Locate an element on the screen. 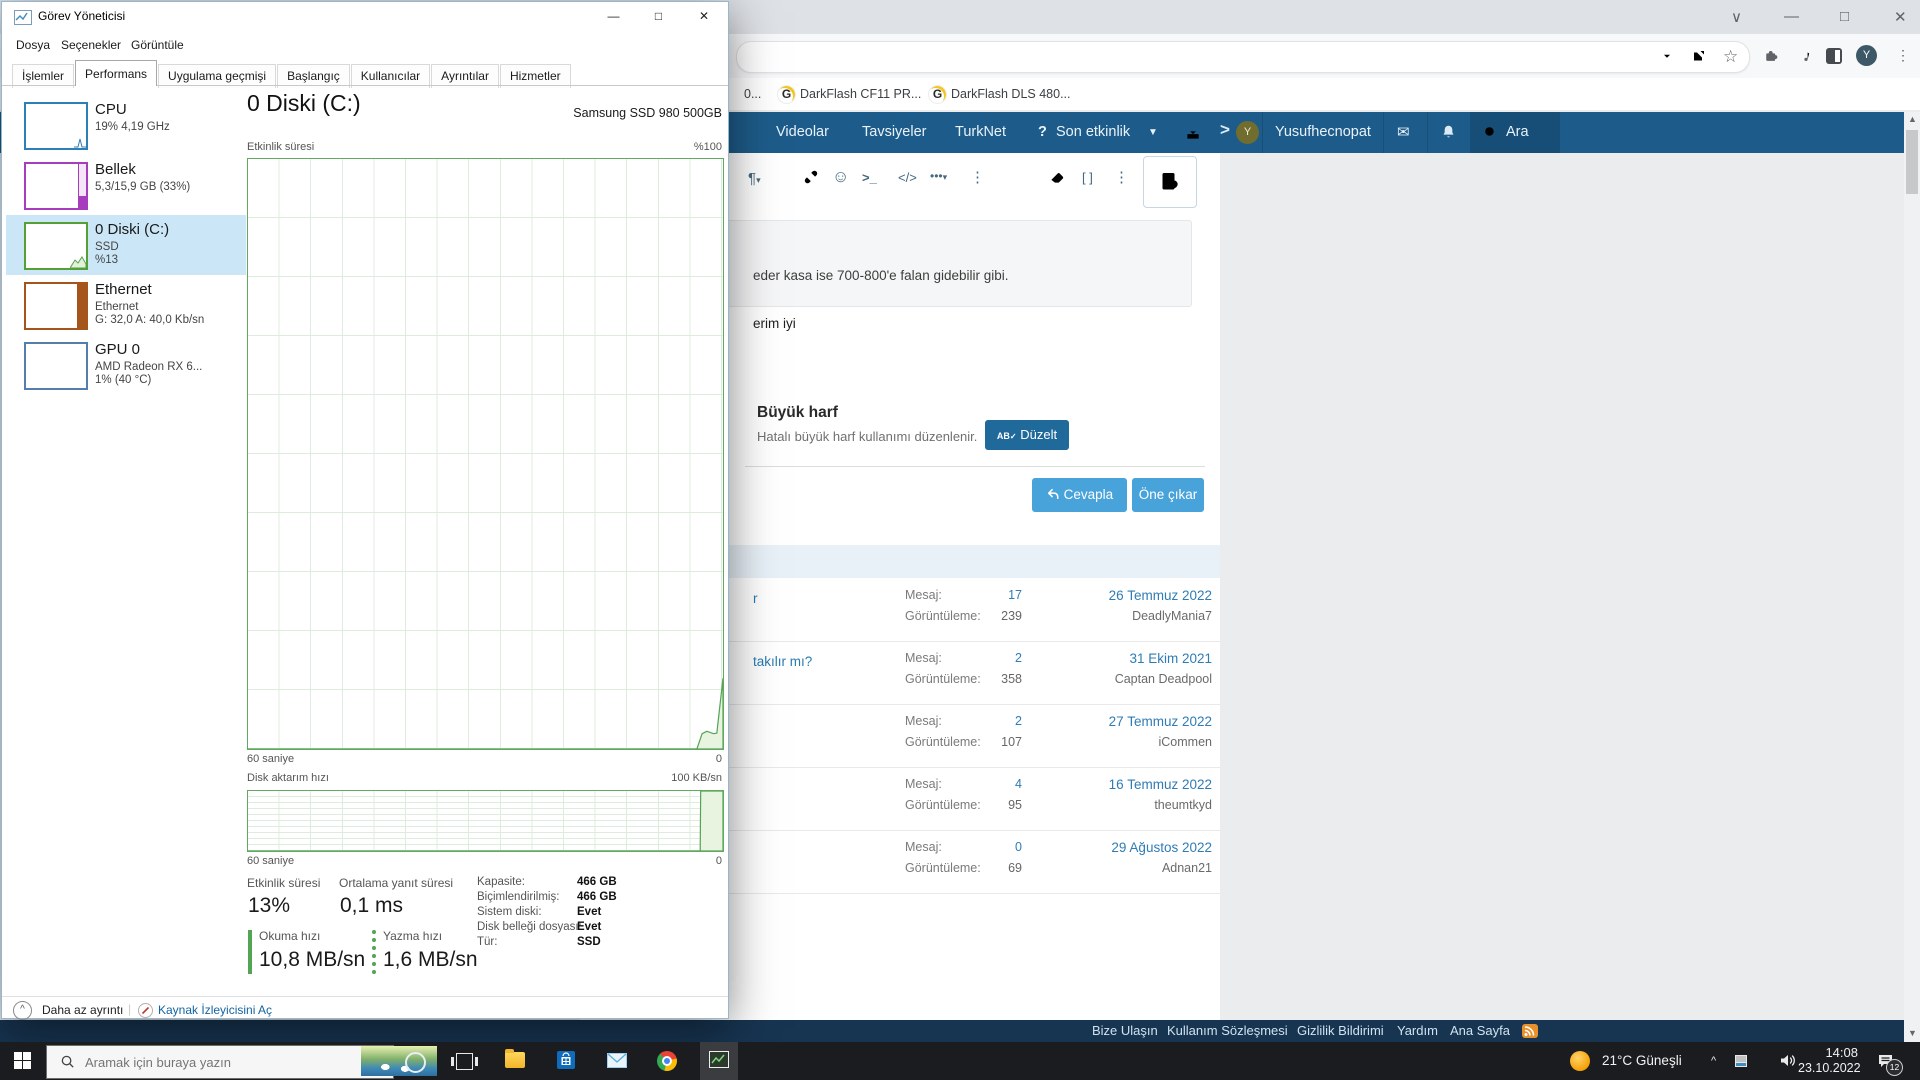 The image size is (1920, 1080). download-icon is located at coordinates (1667, 58).